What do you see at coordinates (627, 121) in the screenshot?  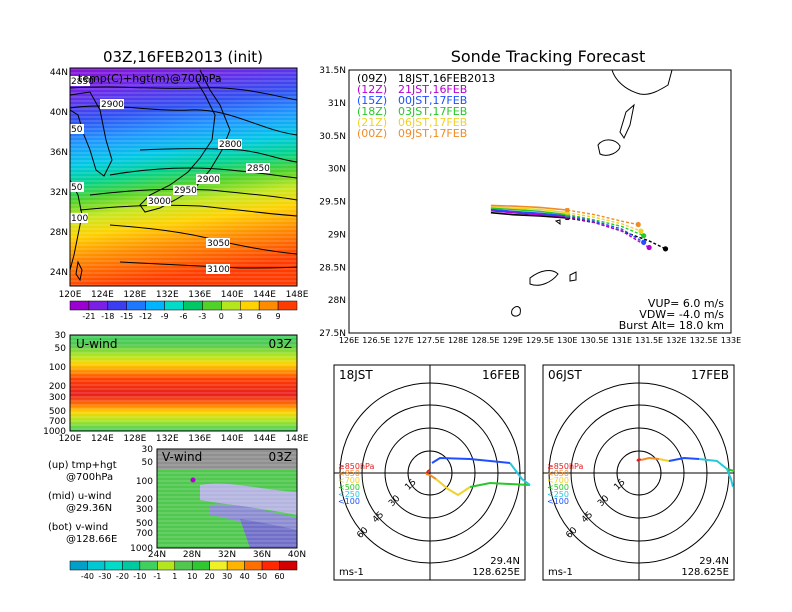 I see `coastline-tanegashima` at bounding box center [627, 121].